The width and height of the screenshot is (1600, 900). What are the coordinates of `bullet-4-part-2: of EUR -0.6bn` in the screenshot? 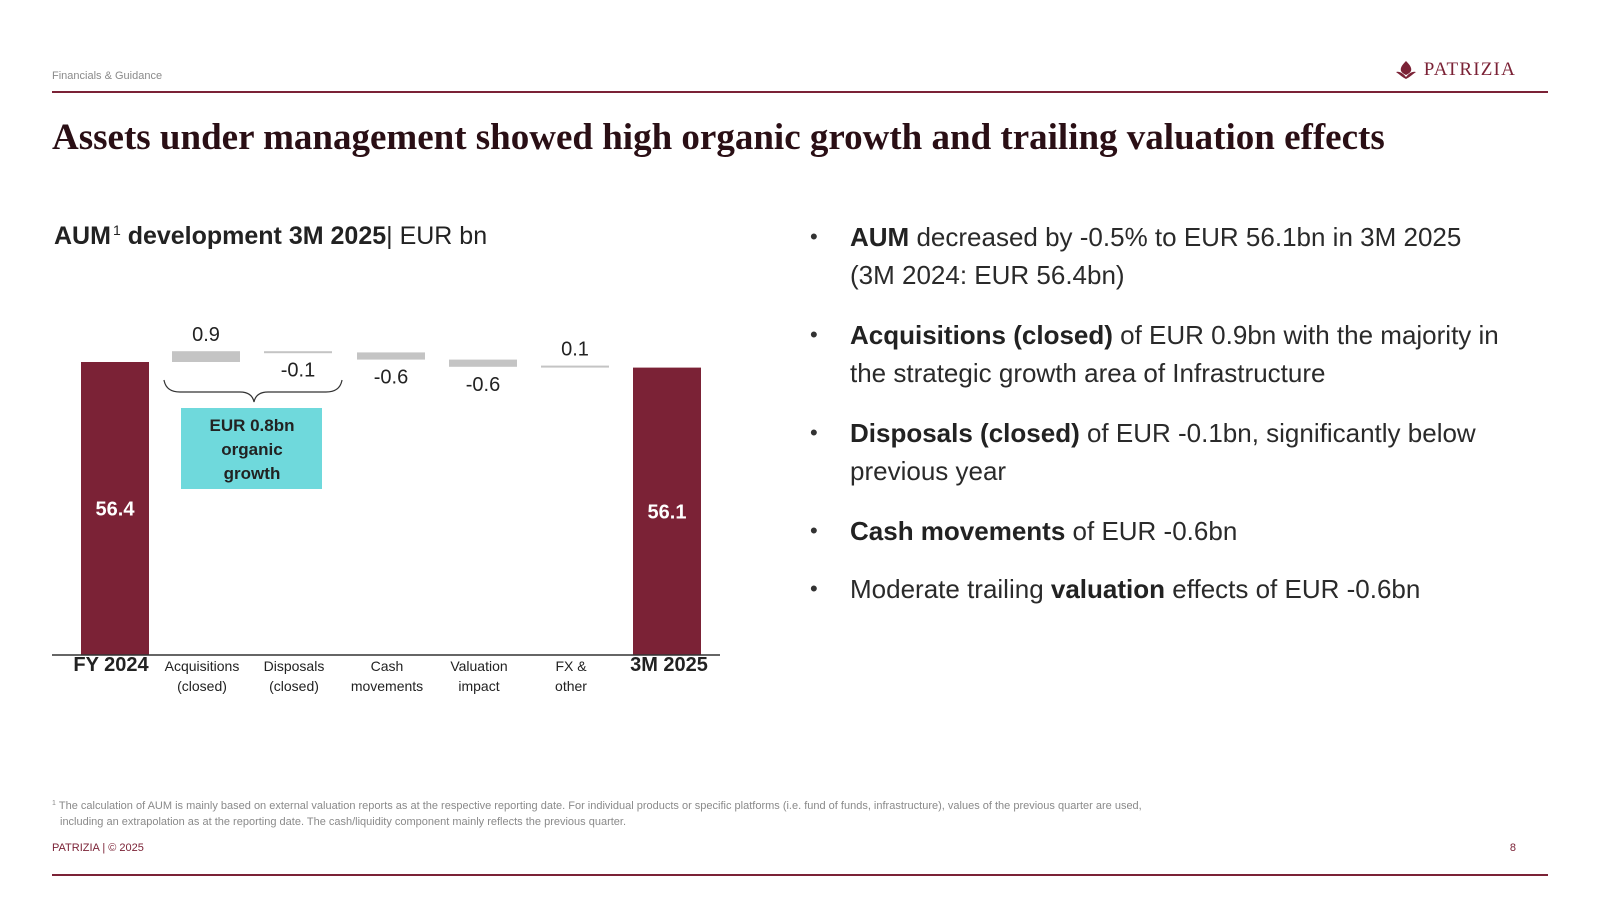 It's located at (1151, 531).